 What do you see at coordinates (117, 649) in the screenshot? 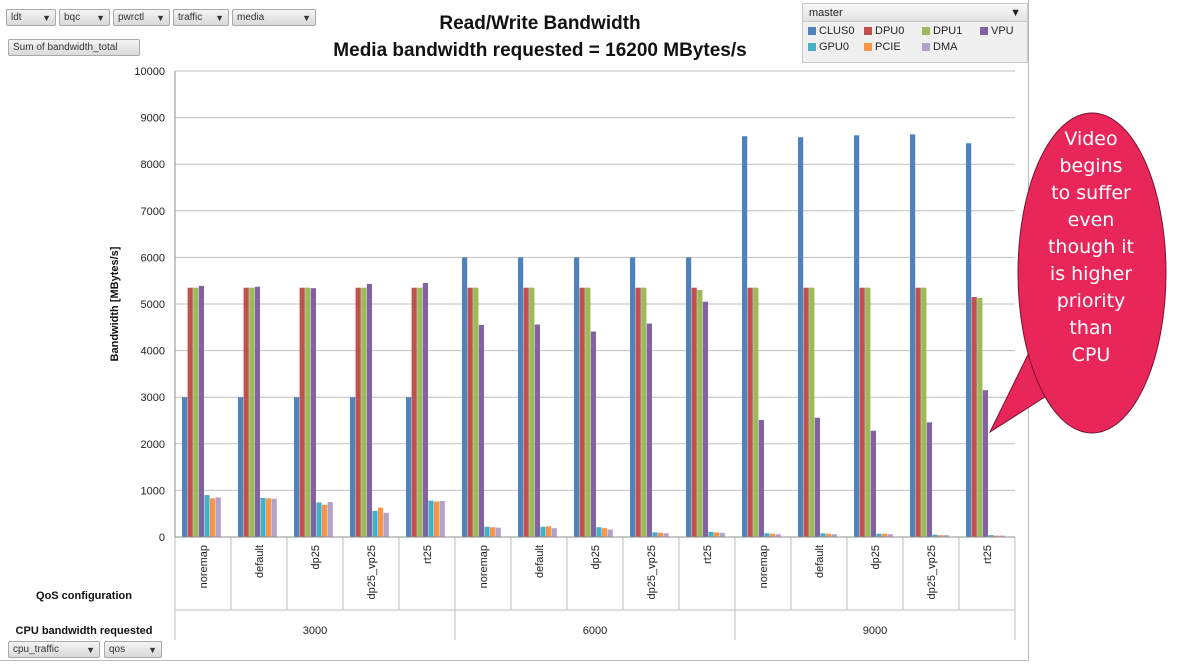
I see `row-field-label: qos` at bounding box center [117, 649].